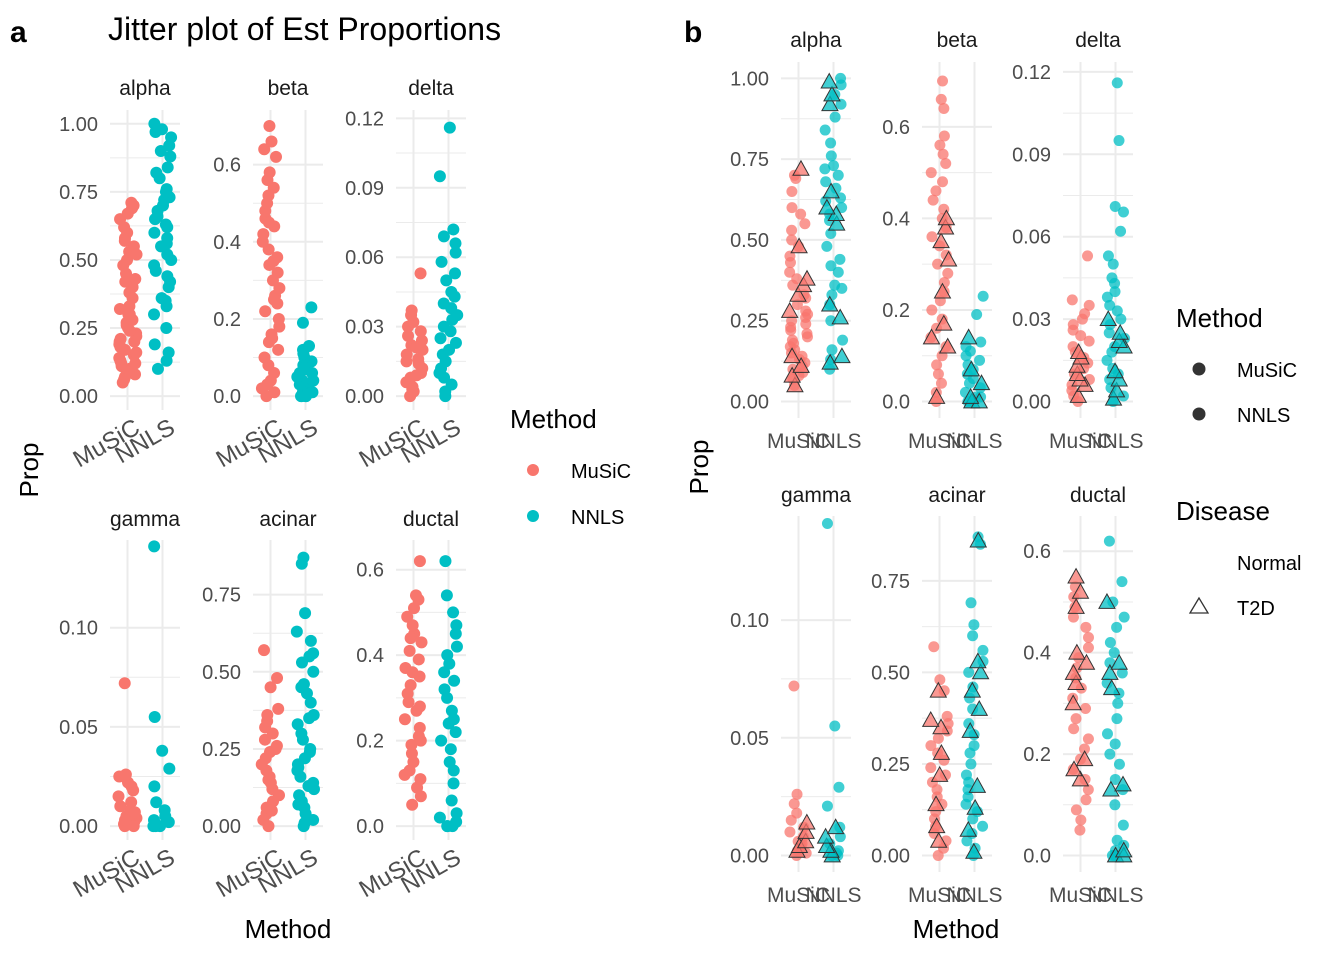  Describe the element at coordinates (29, 470) in the screenshot. I see `panel-a-y-axis-title: Prop` at that location.